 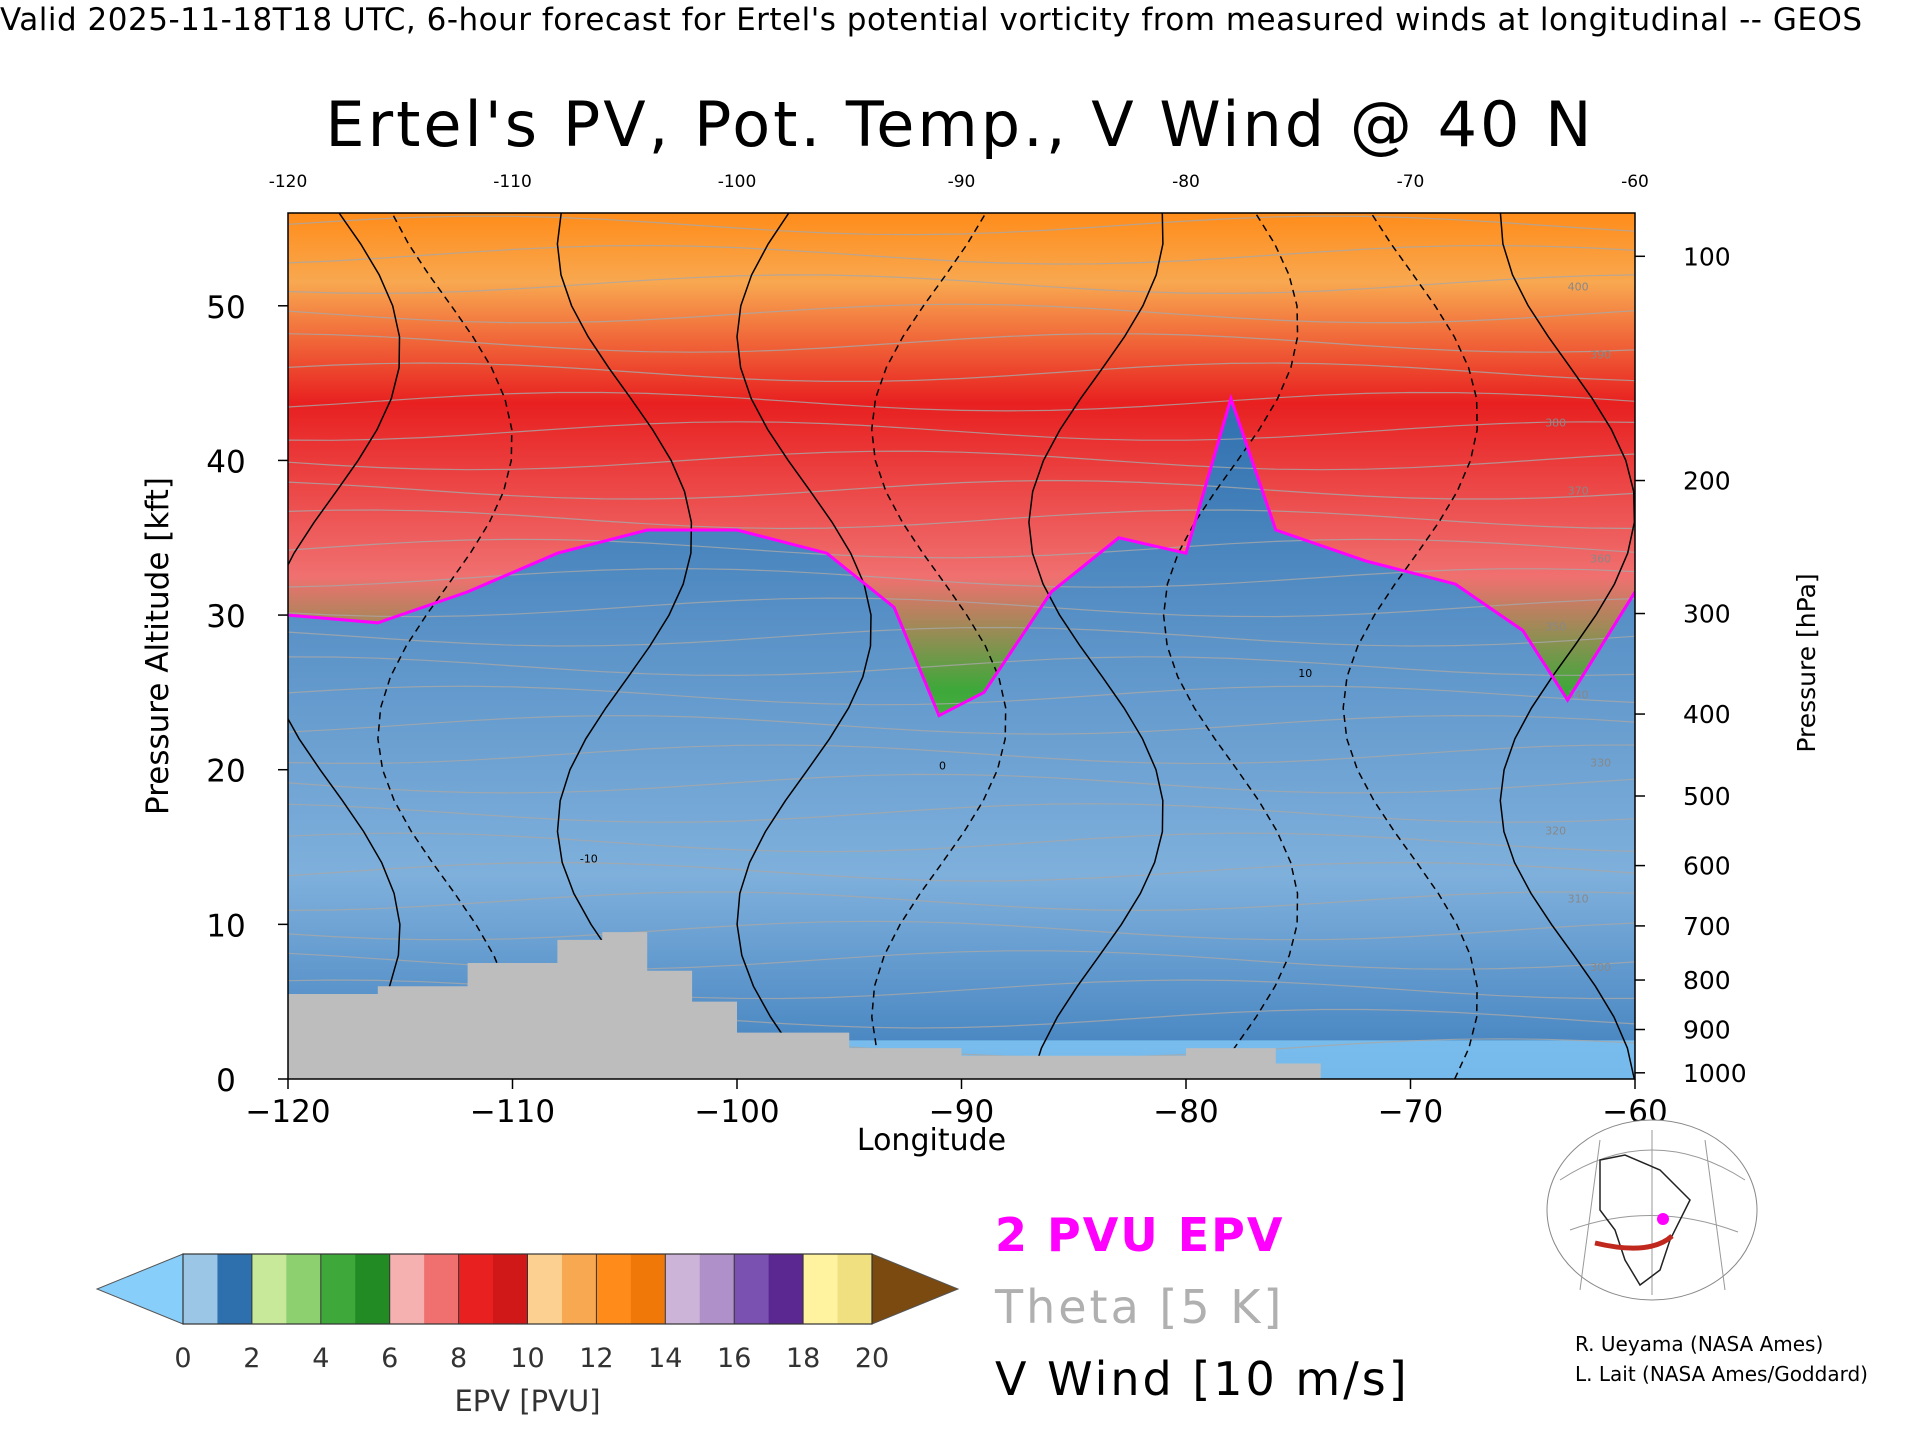 What do you see at coordinates (182, 1358) in the screenshot?
I see `colorbar-tick-label: 0` at bounding box center [182, 1358].